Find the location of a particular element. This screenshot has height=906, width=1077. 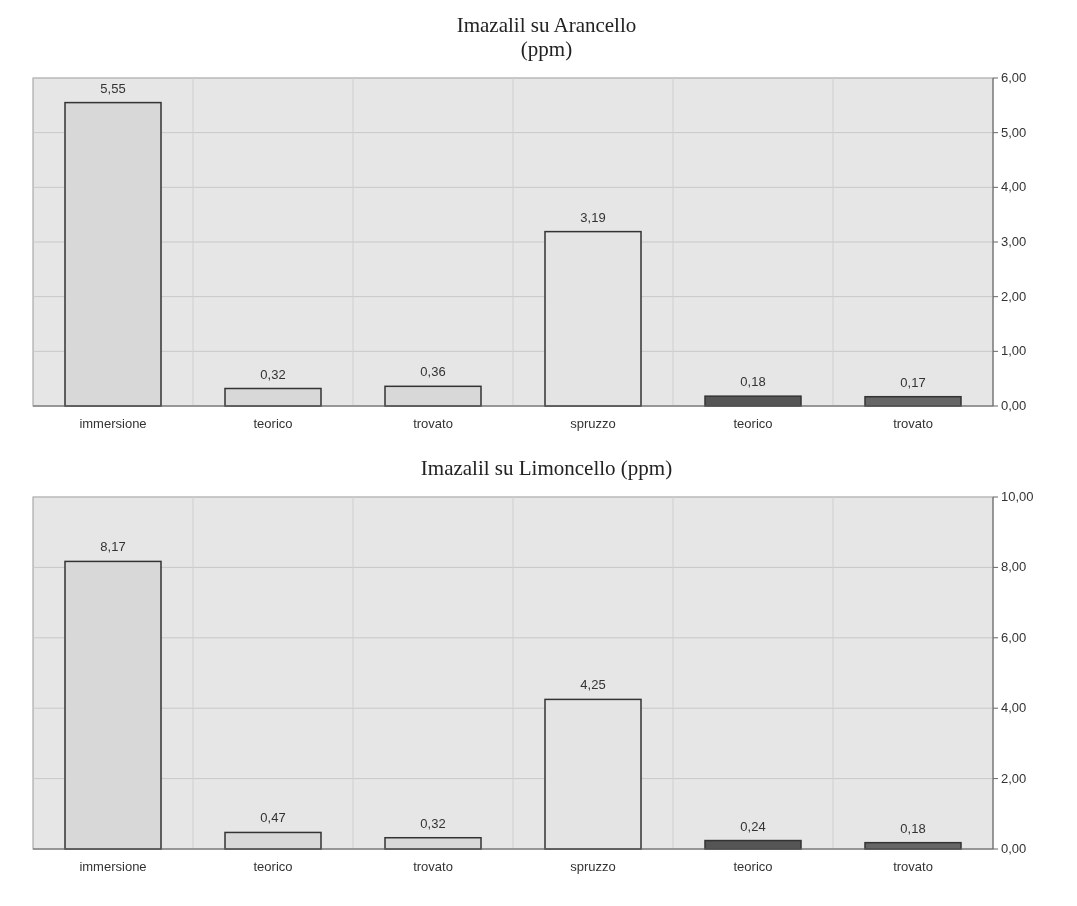

y-tick-label: 5,00 is located at coordinates (1014, 132).